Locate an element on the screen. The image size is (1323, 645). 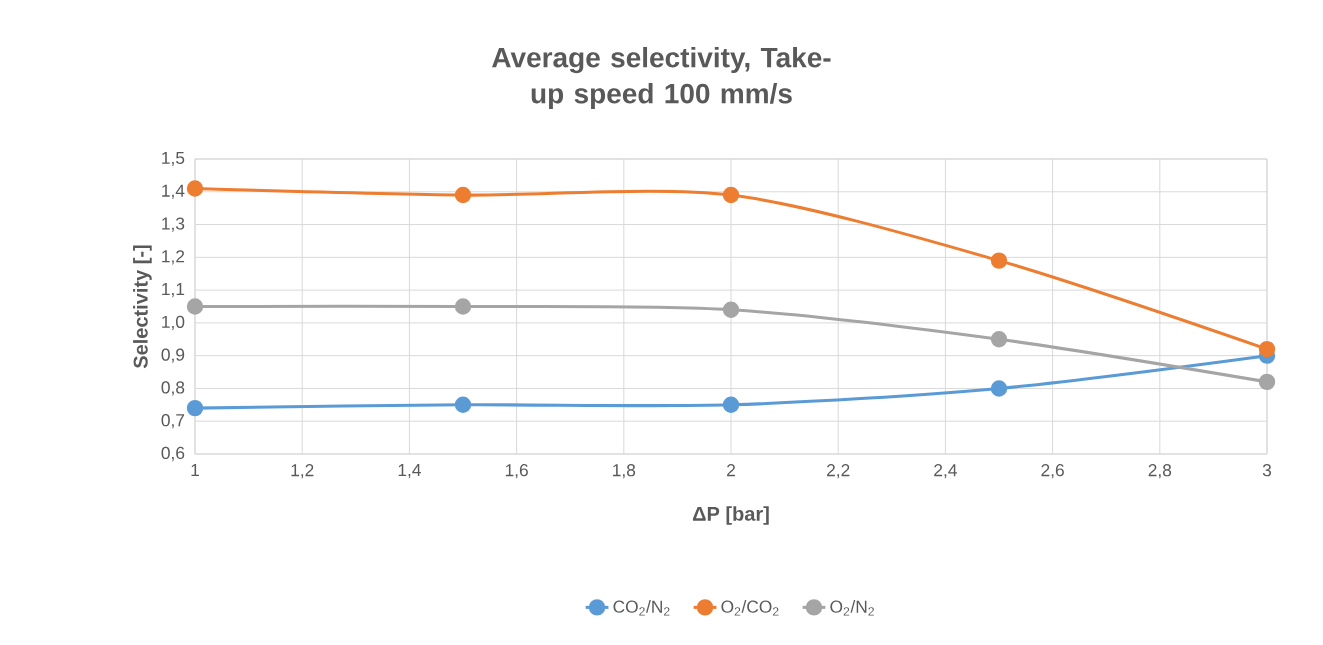
y-tick-label: 1,2 is located at coordinates (173, 257).